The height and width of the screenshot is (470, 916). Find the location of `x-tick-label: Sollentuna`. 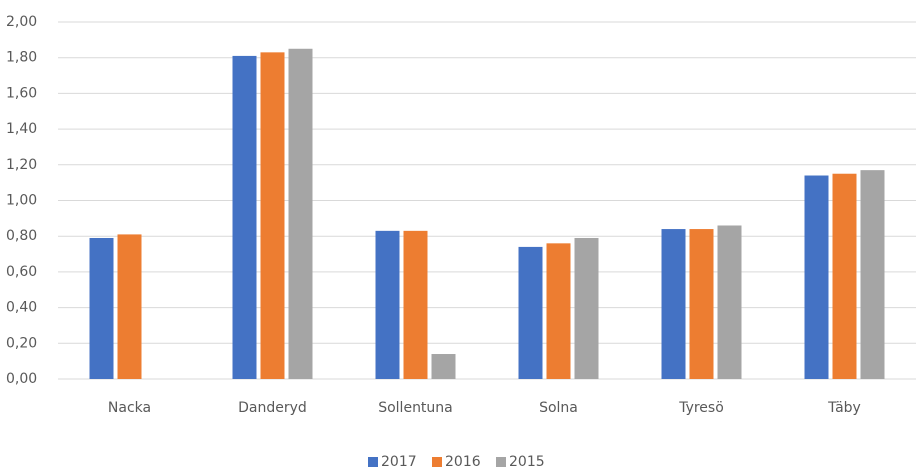

x-tick-label: Sollentuna is located at coordinates (415, 408).